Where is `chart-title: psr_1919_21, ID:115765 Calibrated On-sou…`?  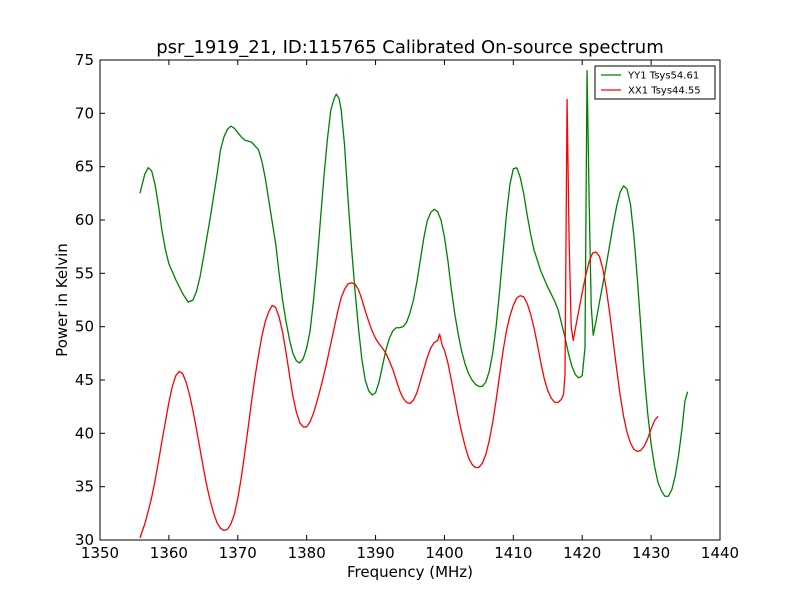 chart-title: psr_1919_21, ID:115765 Calibrated On-sou… is located at coordinates (410, 47).